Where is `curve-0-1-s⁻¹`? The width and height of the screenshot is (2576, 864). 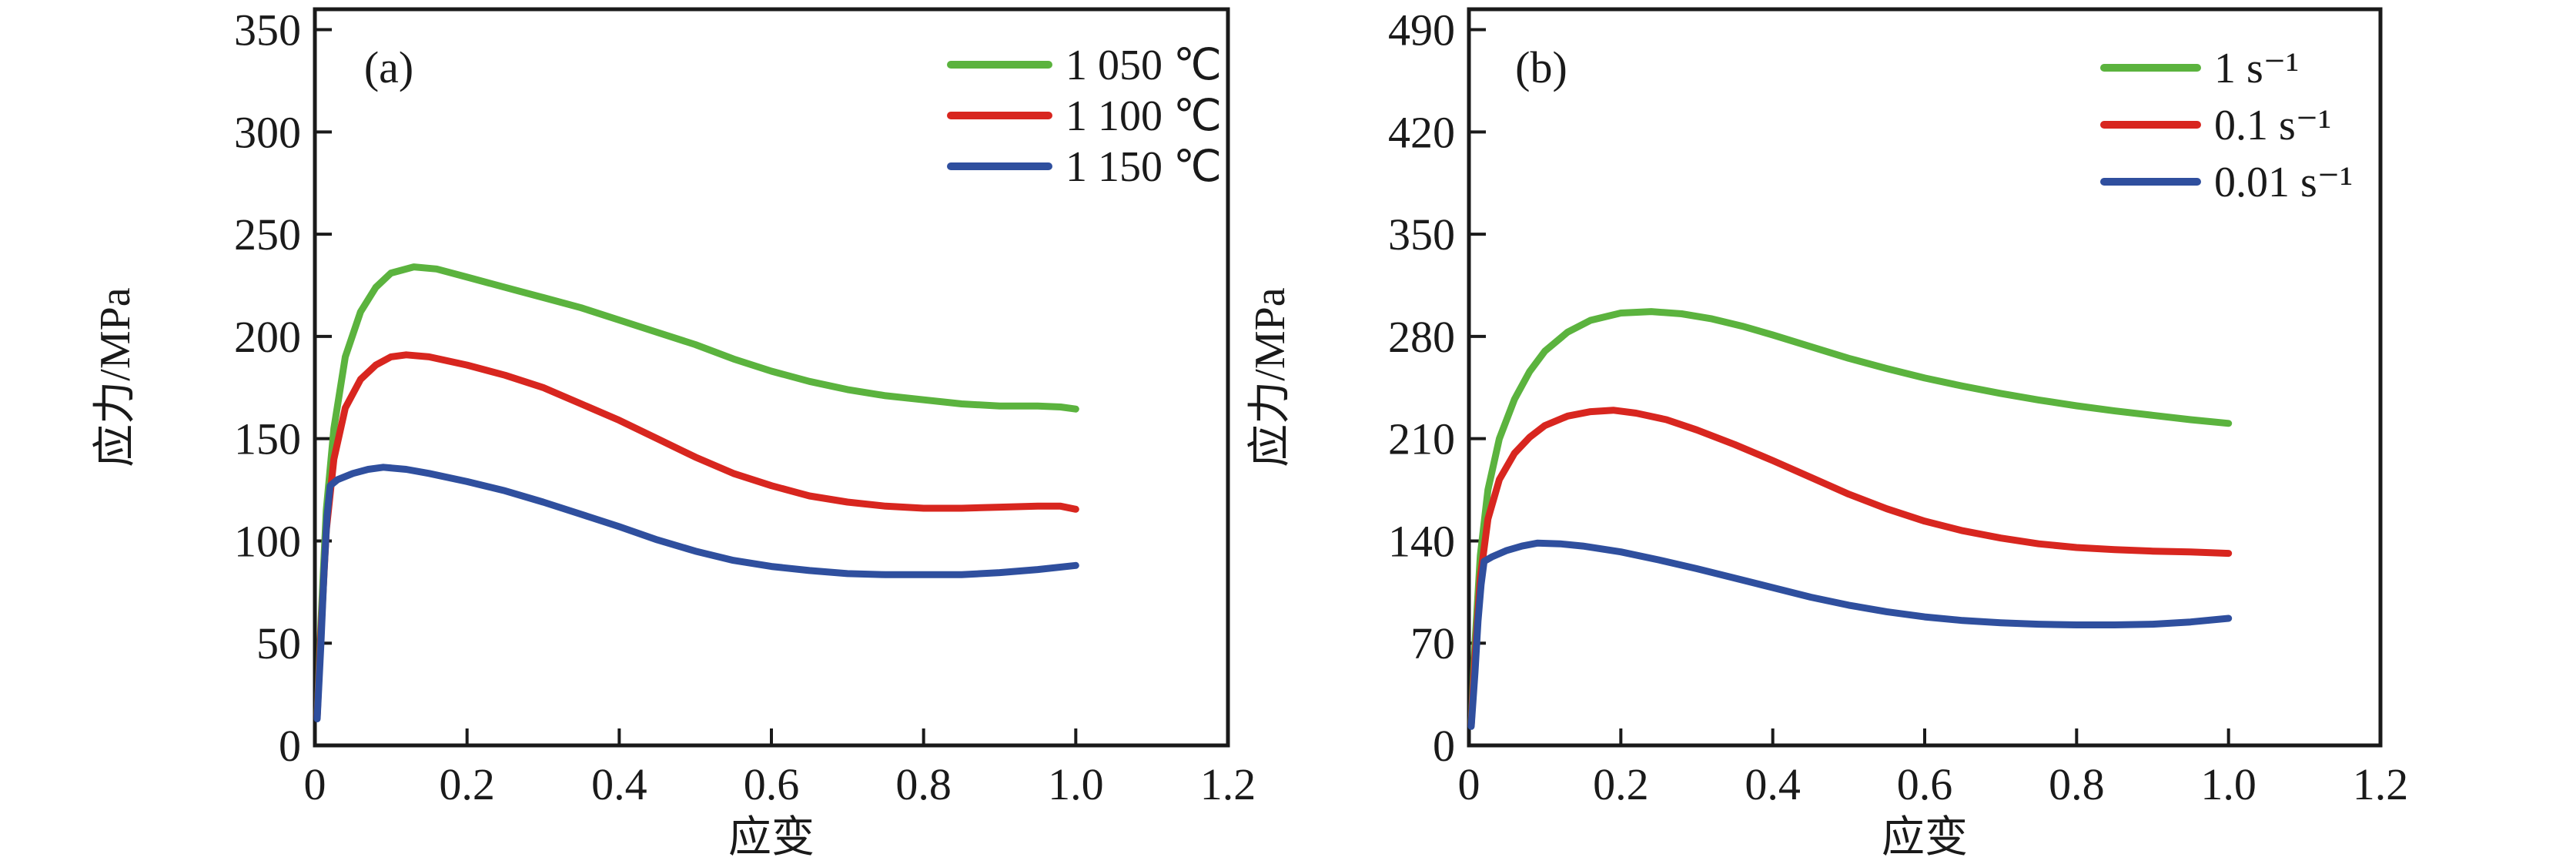
curve-0-1-s⁻¹ is located at coordinates (1850, 567).